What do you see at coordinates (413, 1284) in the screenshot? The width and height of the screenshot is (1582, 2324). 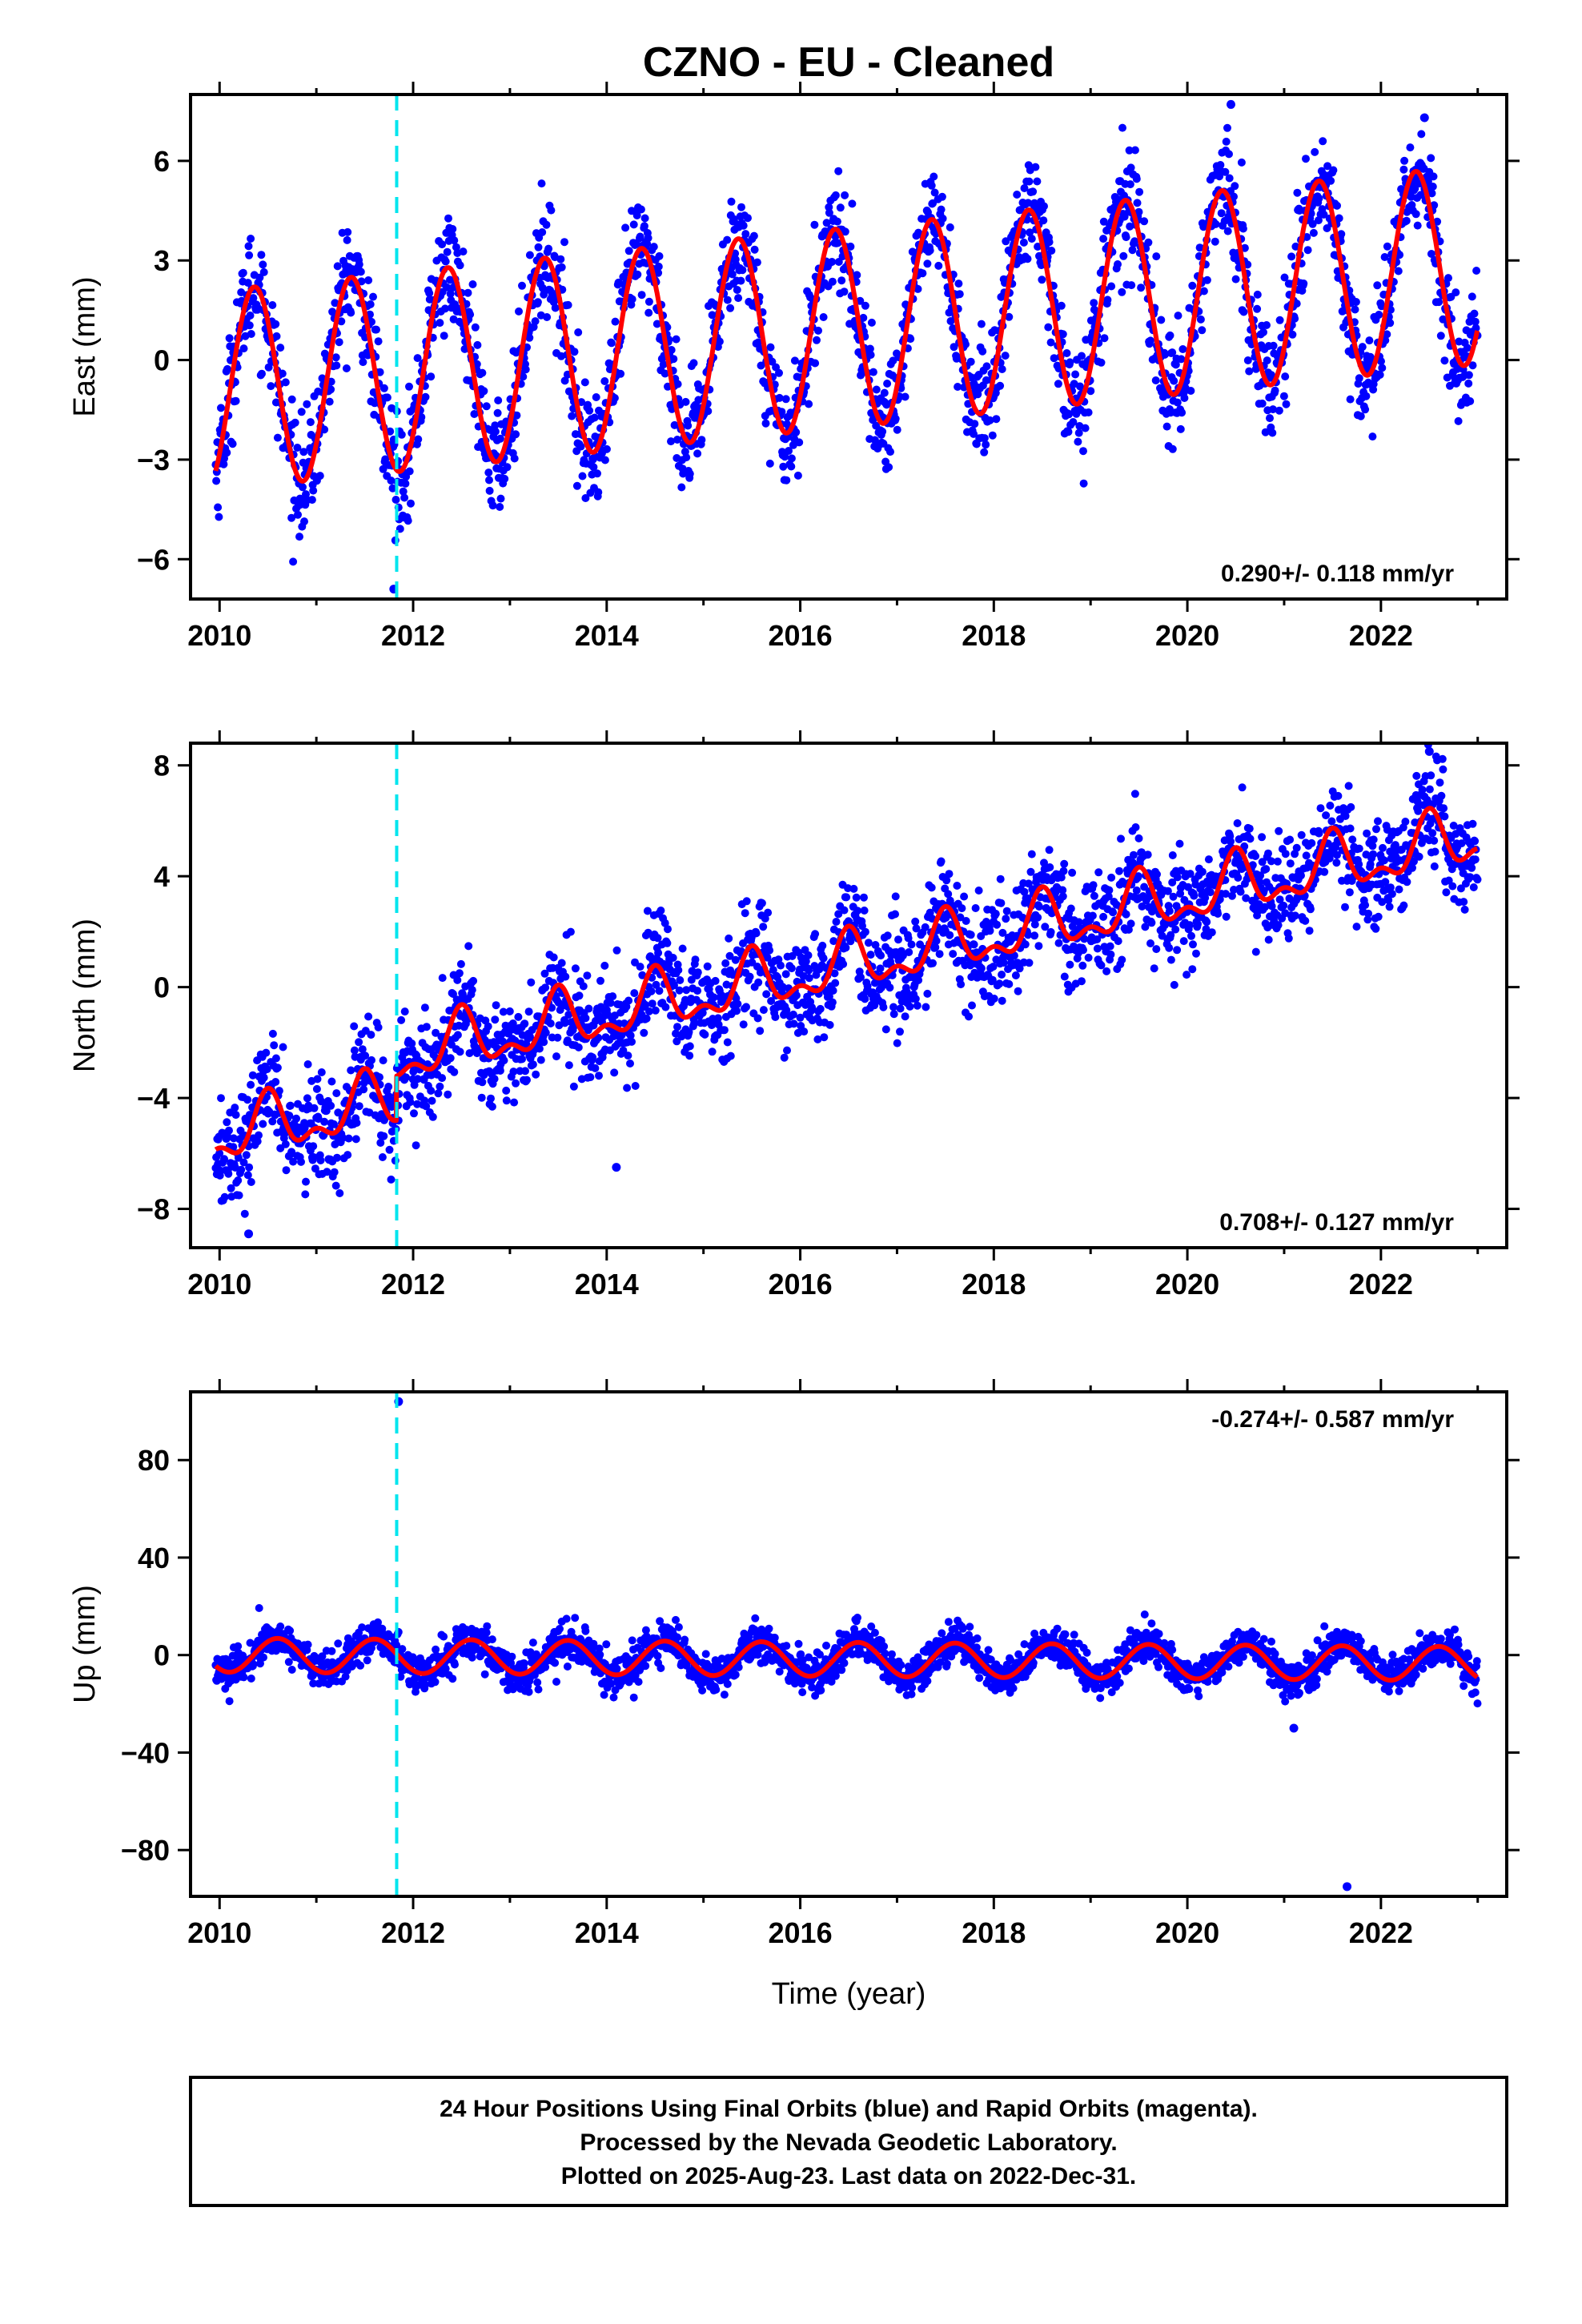 I see `x-tick-label: 2012` at bounding box center [413, 1284].